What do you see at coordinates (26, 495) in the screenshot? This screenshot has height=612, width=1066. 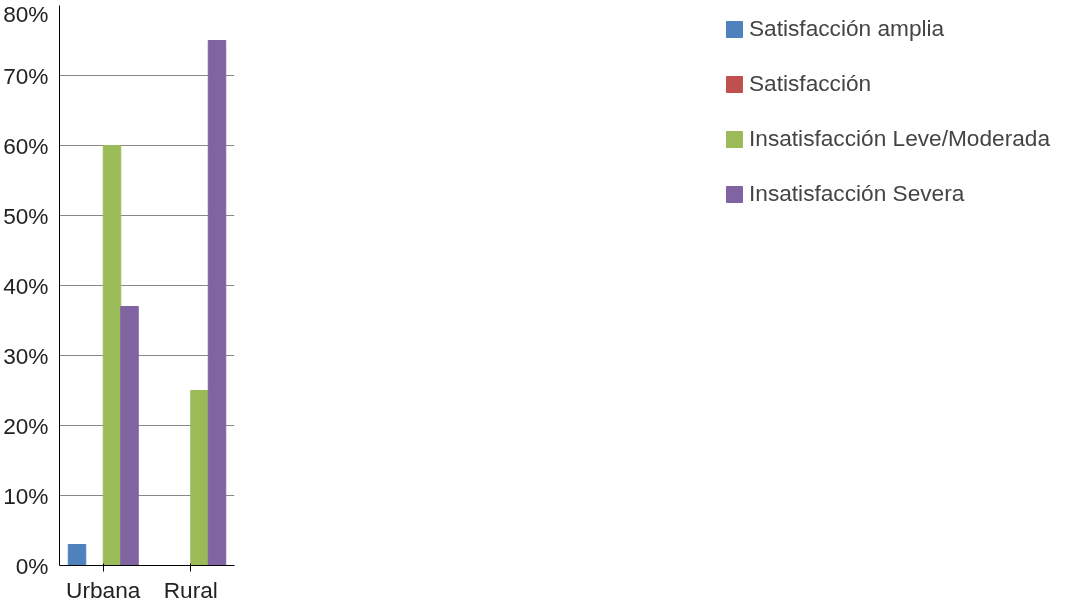 I see `y-tick-label: 10%` at bounding box center [26, 495].